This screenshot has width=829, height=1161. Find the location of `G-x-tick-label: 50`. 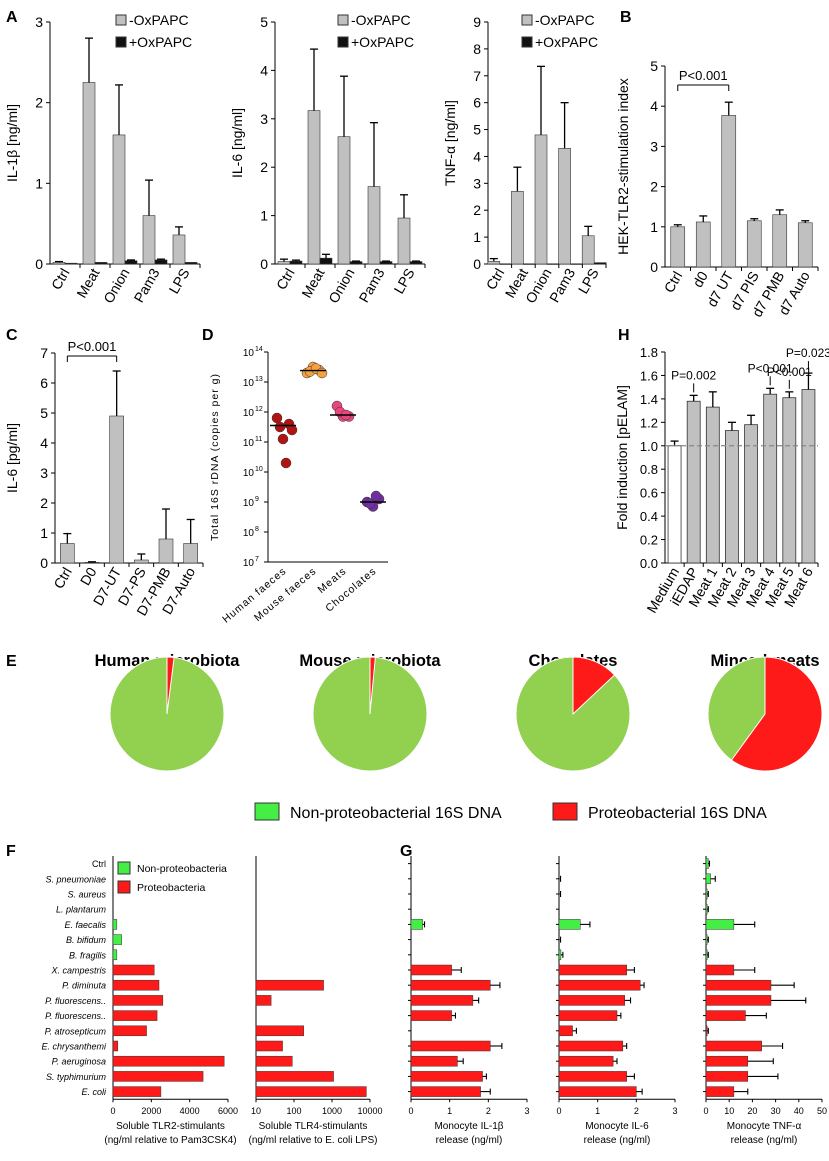

G-x-tick-label: 50 is located at coordinates (822, 1111).